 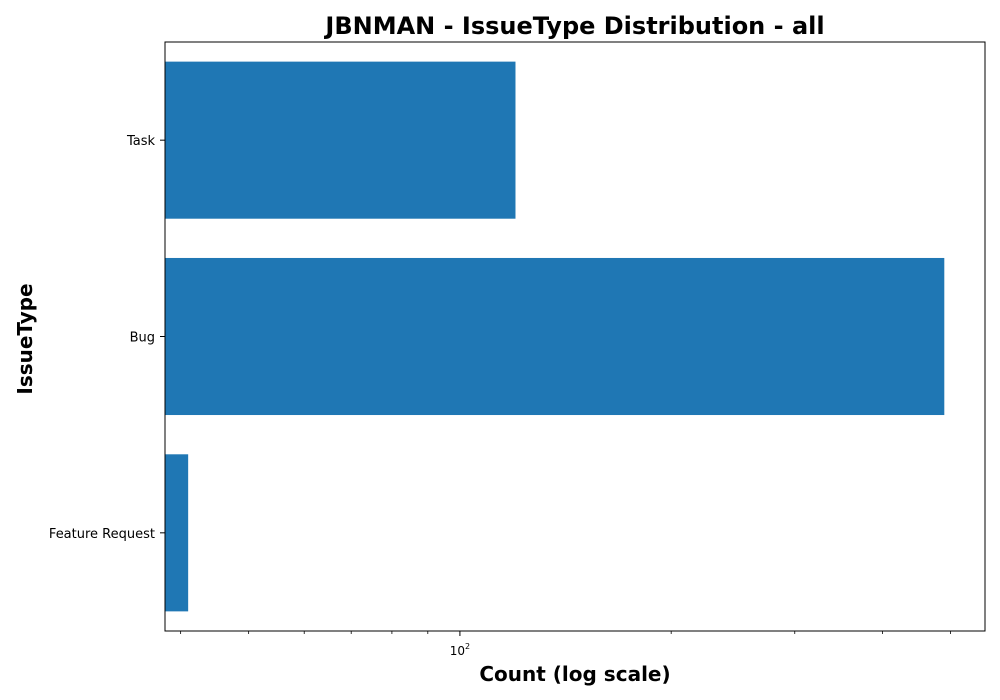 I want to click on x-tick-label: 102, so click(x=460, y=650).